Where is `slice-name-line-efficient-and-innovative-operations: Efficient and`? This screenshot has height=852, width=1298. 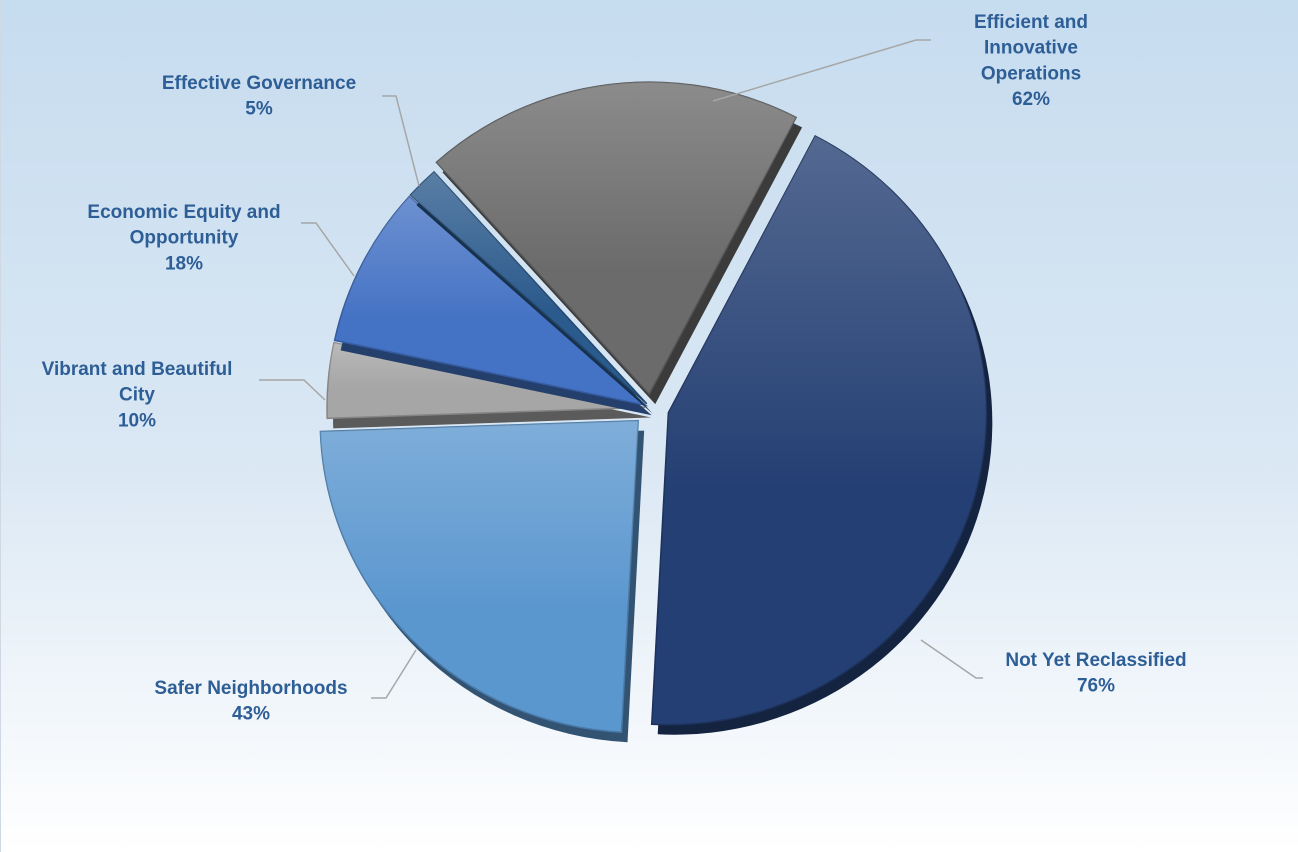
slice-name-line-efficient-and-innovative-operations: Efficient and is located at coordinates (1031, 22).